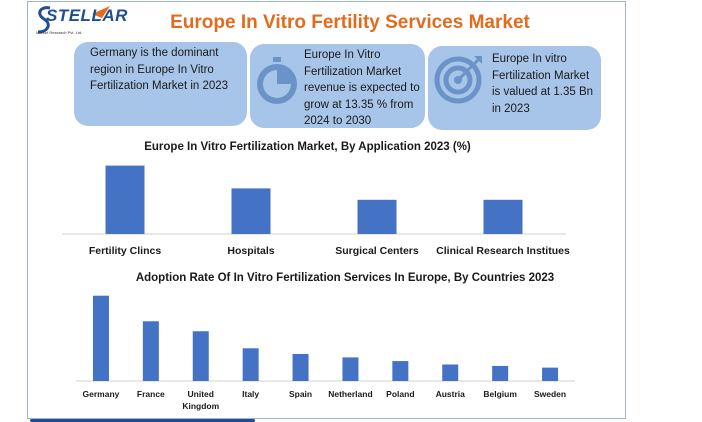  What do you see at coordinates (377, 251) in the screenshot?
I see `application-category-label: Surgical Centers` at bounding box center [377, 251].